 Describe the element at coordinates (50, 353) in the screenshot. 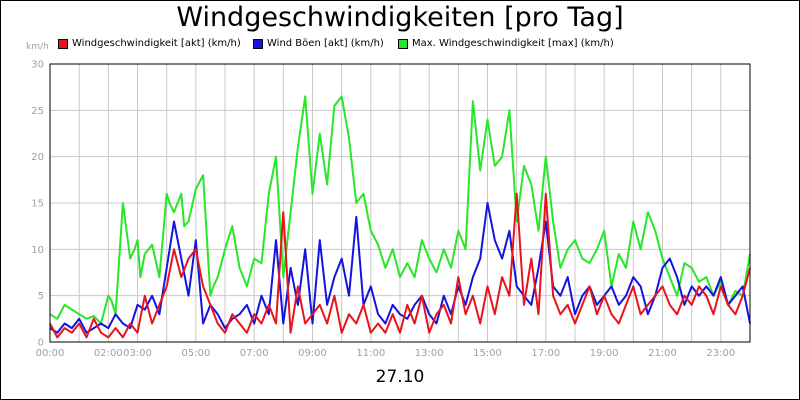

I see `x-tick-label: 00:00` at that location.